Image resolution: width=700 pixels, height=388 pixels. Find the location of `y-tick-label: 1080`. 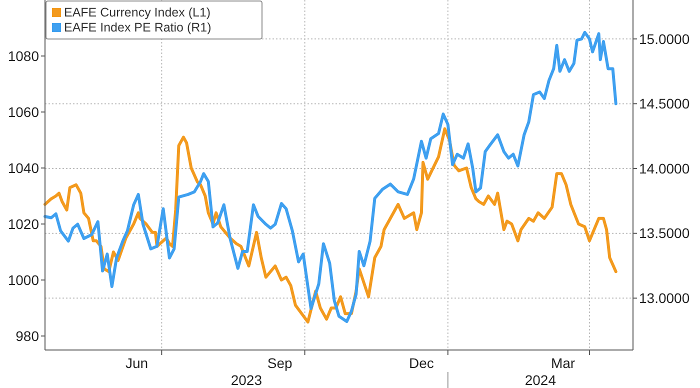

y-tick-label: 1080 is located at coordinates (24, 56).